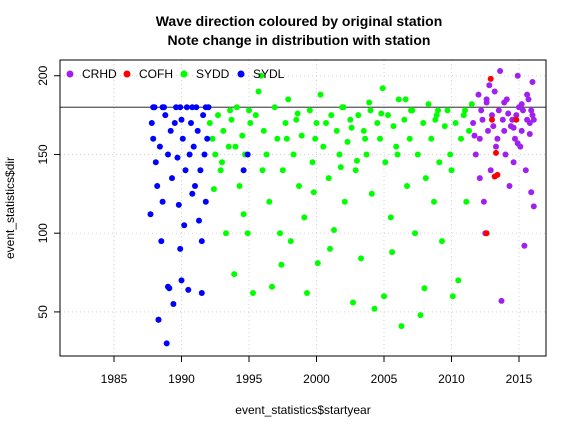  What do you see at coordinates (302, 410) in the screenshot?
I see `x-axis-label: event_statistics$startyear` at bounding box center [302, 410].